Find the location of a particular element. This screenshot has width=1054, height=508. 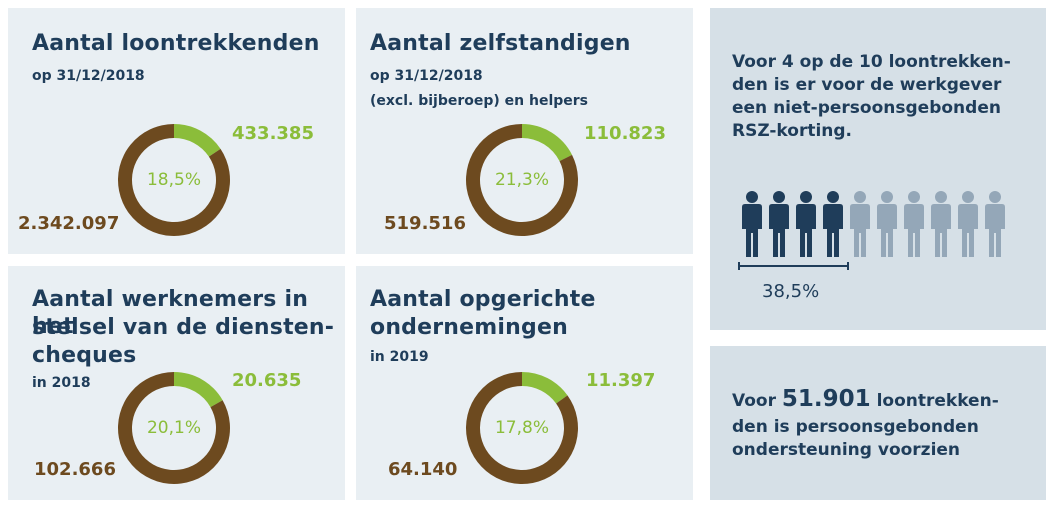

side-text-line-1: Voor 4 op de 10 loontrekken- is located at coordinates (871, 62).